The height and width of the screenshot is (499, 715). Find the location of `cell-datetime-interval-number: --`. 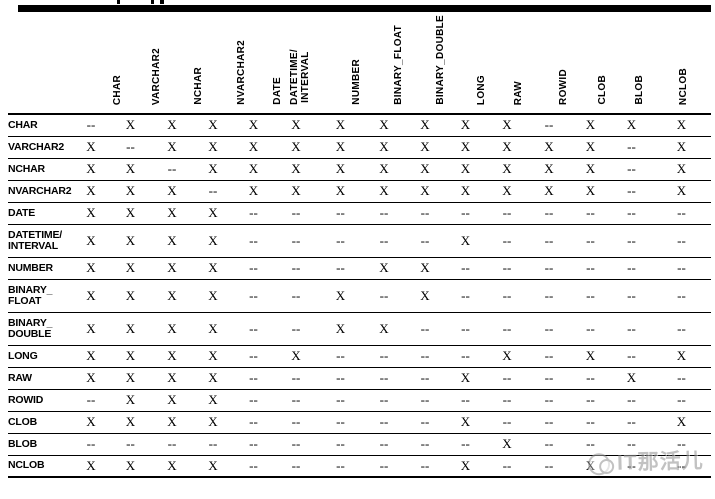

cell-datetime-interval-number: -- is located at coordinates (340, 240).